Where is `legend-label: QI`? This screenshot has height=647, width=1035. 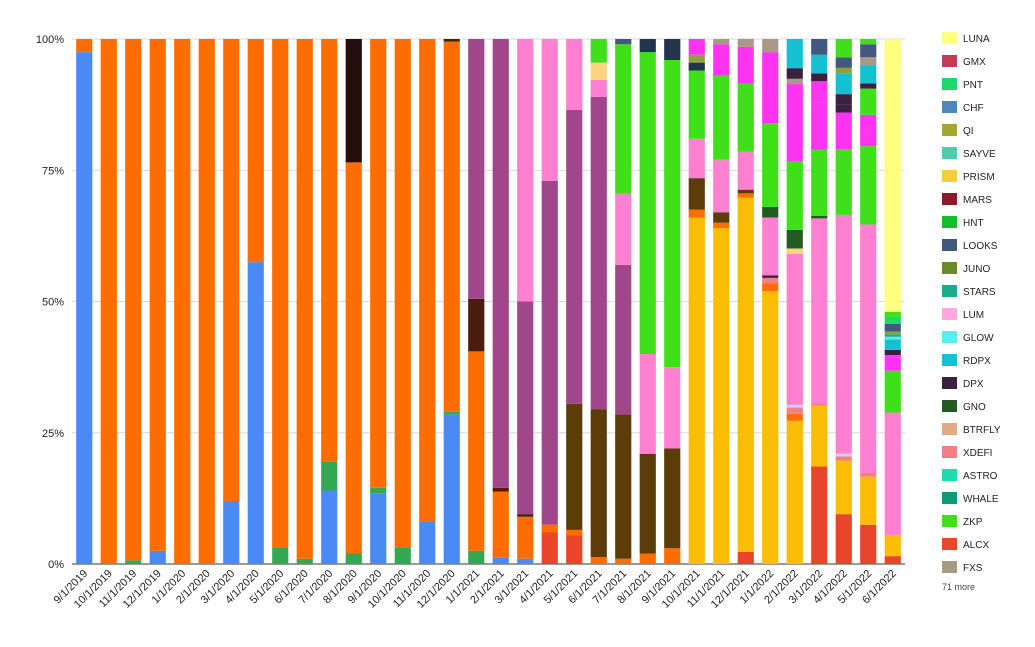 legend-label: QI is located at coordinates (968, 131).